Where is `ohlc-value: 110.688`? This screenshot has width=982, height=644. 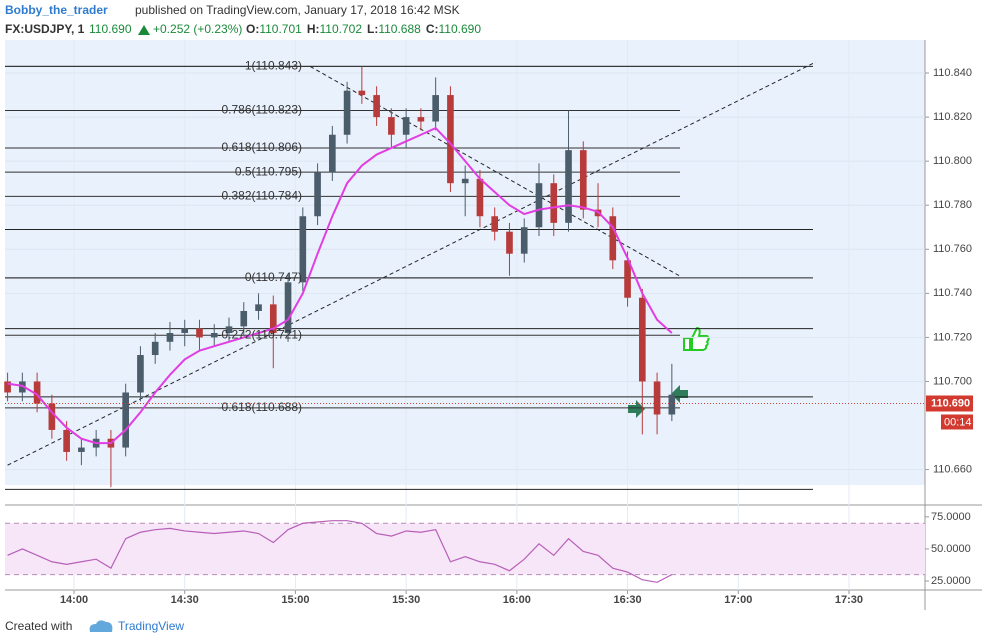
ohlc-value: 110.688 is located at coordinates (399, 29).